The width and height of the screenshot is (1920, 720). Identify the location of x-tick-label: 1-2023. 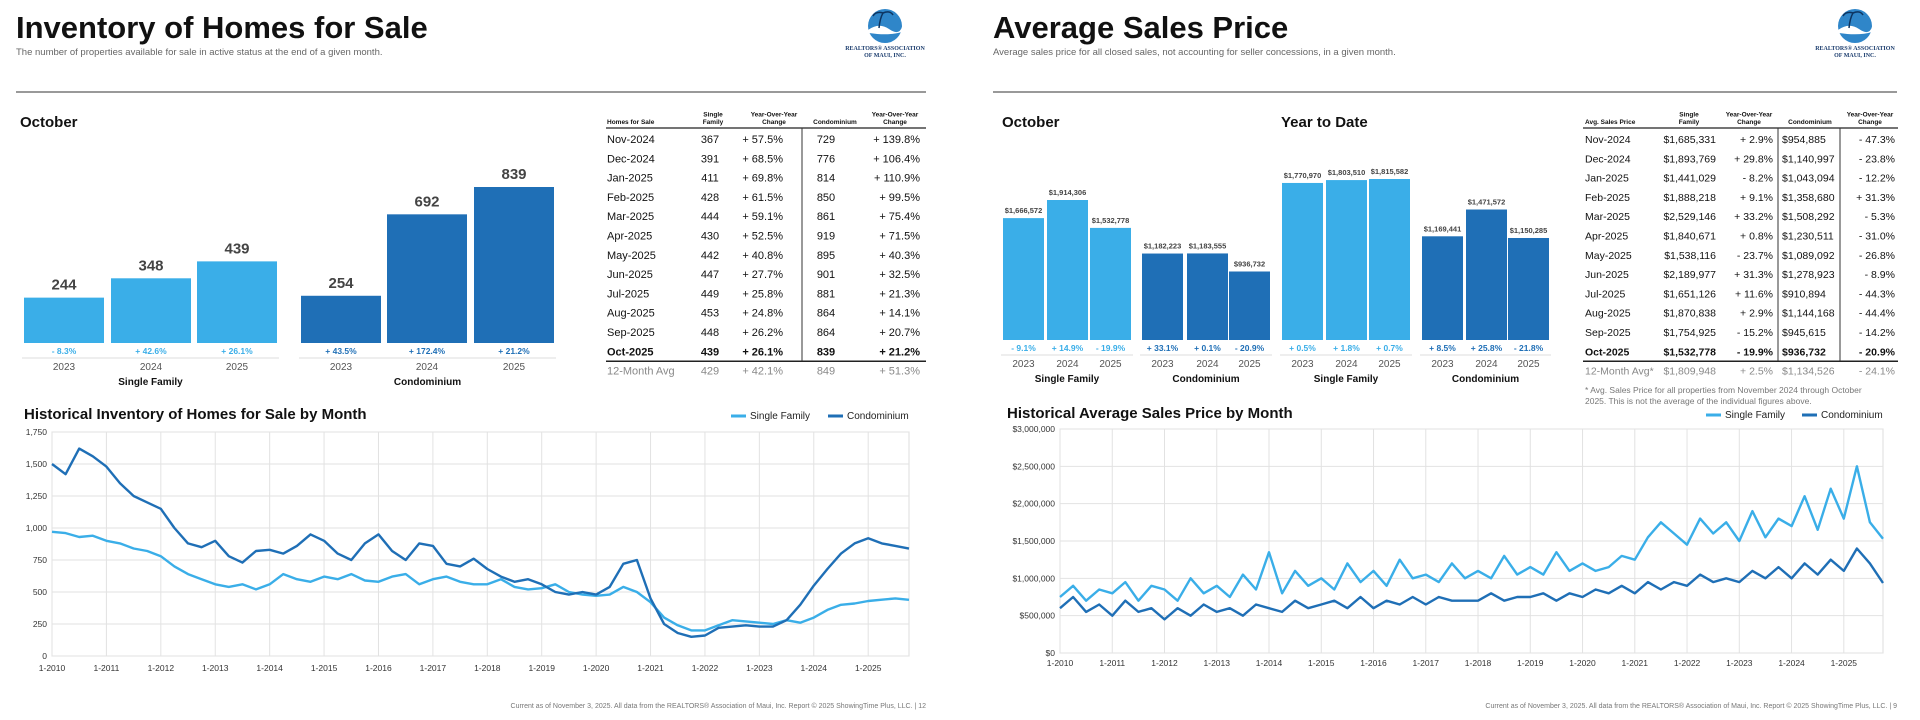
(759, 668).